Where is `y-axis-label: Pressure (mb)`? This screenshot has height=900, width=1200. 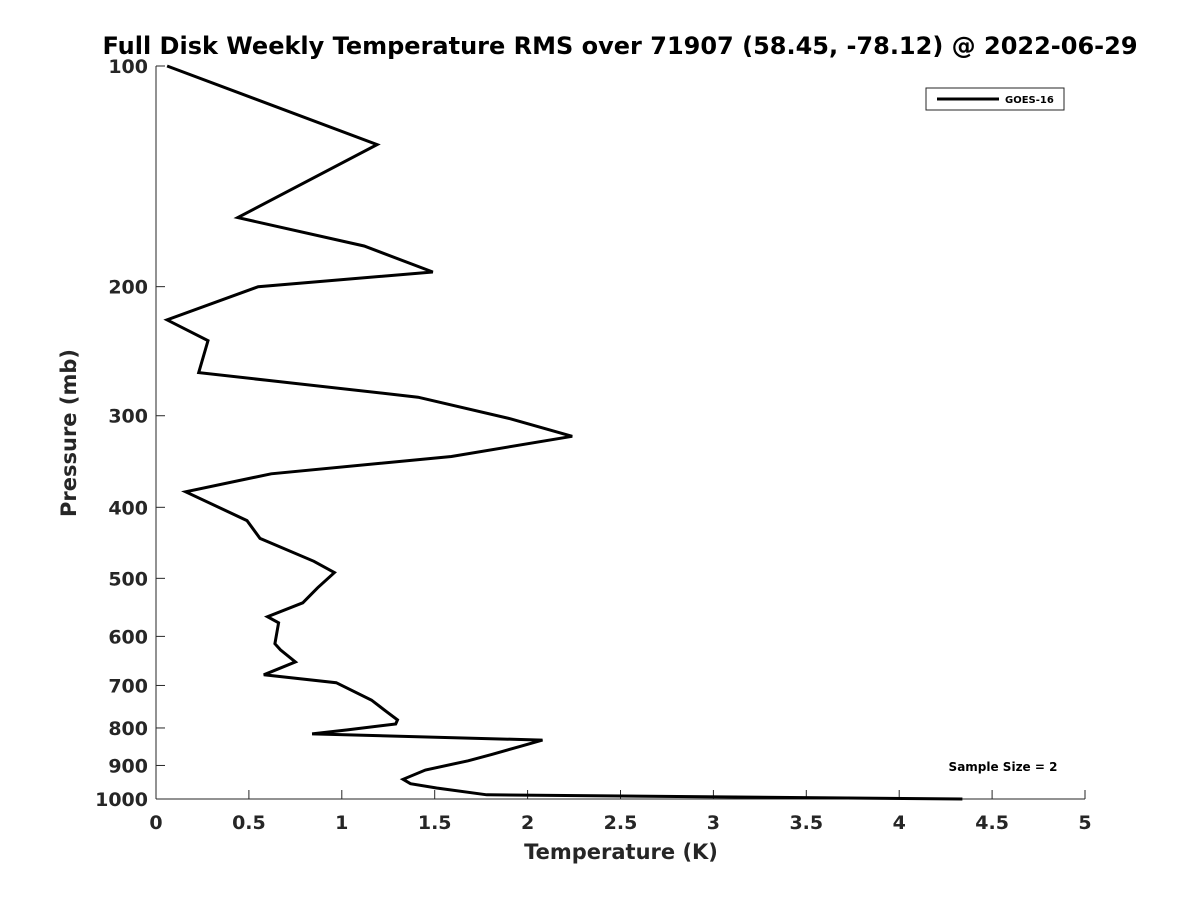
y-axis-label: Pressure (mb) is located at coordinates (69, 433).